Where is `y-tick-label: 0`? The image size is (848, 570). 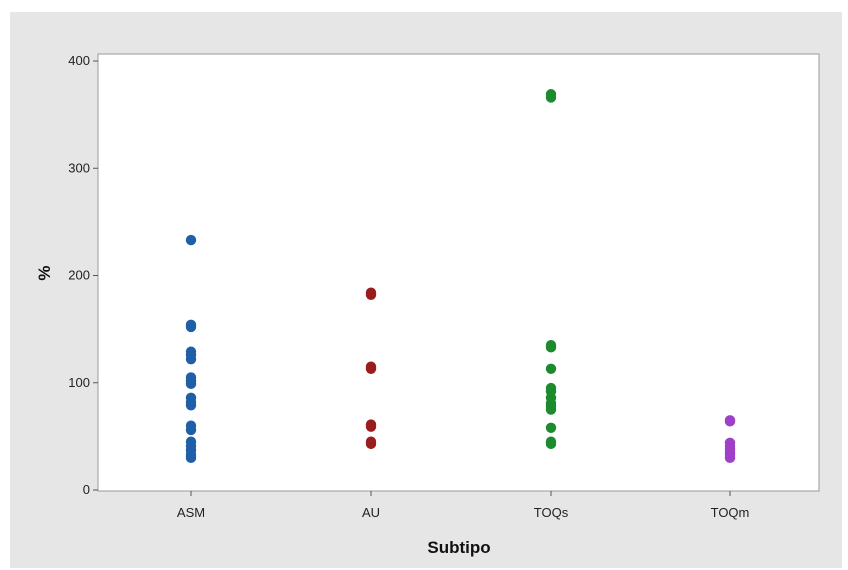
y-tick-label: 0 is located at coordinates (86, 489).